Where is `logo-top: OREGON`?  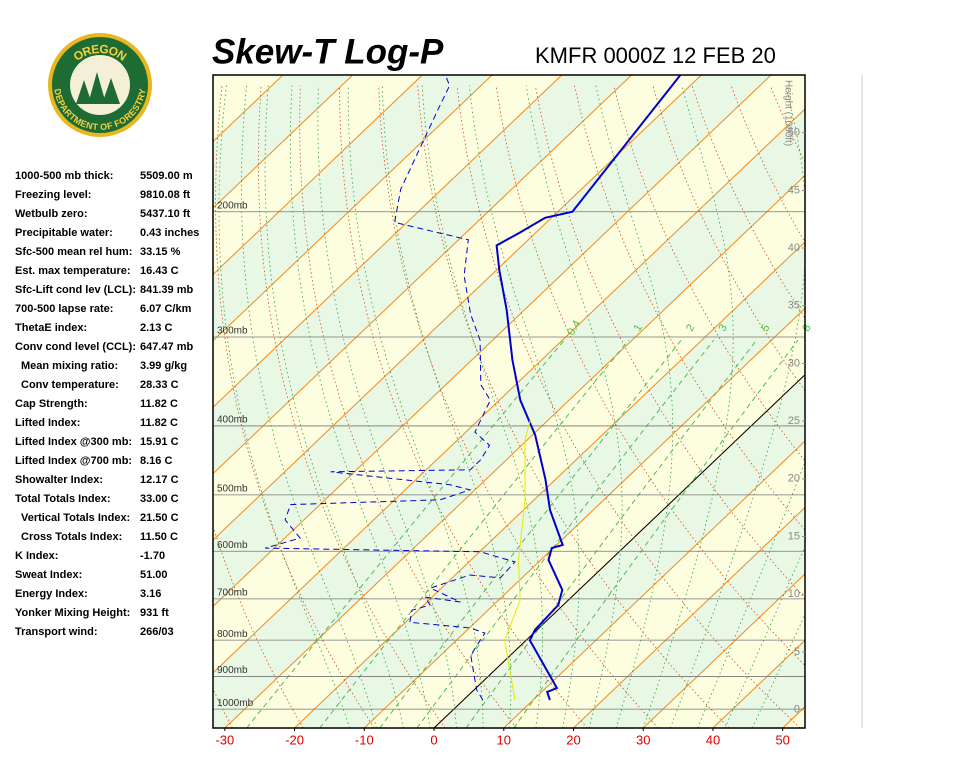 logo-top: OREGON is located at coordinates (100, 53).